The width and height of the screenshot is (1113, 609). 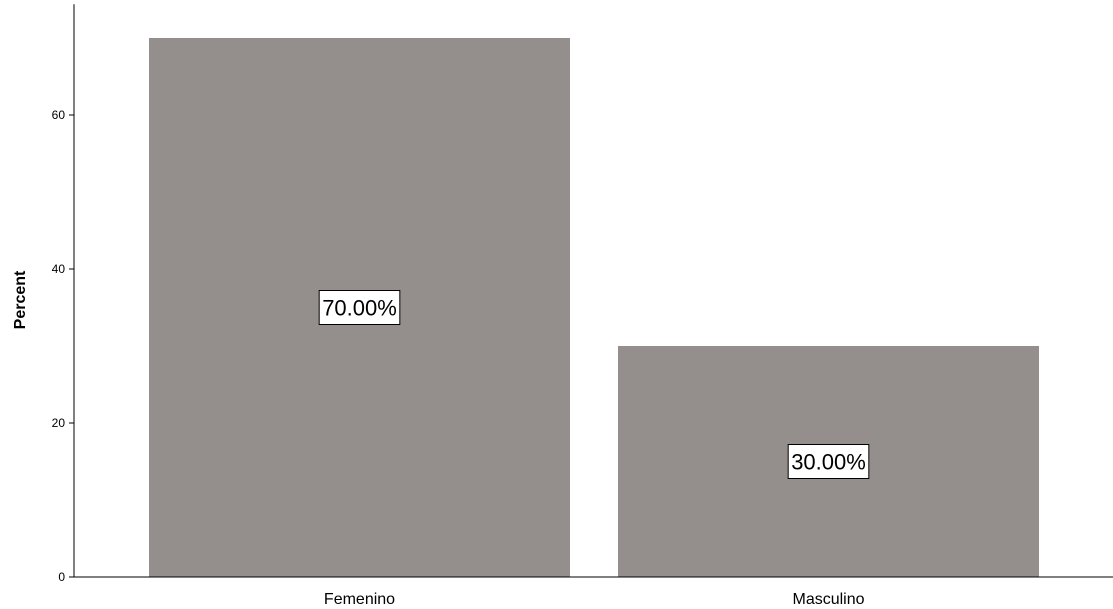 What do you see at coordinates (59, 423) in the screenshot?
I see `y-tick-label: 20` at bounding box center [59, 423].